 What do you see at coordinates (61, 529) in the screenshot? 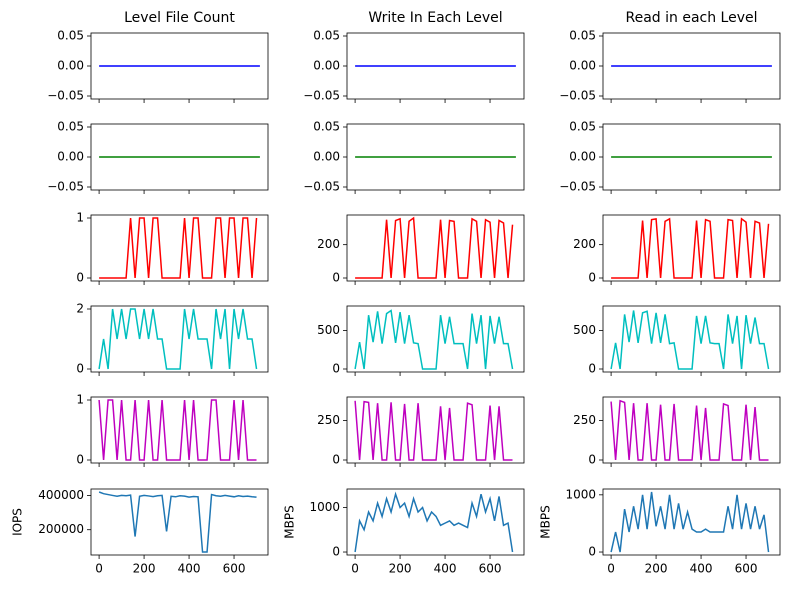
I see `y-tick-label: 200000` at bounding box center [61, 529].